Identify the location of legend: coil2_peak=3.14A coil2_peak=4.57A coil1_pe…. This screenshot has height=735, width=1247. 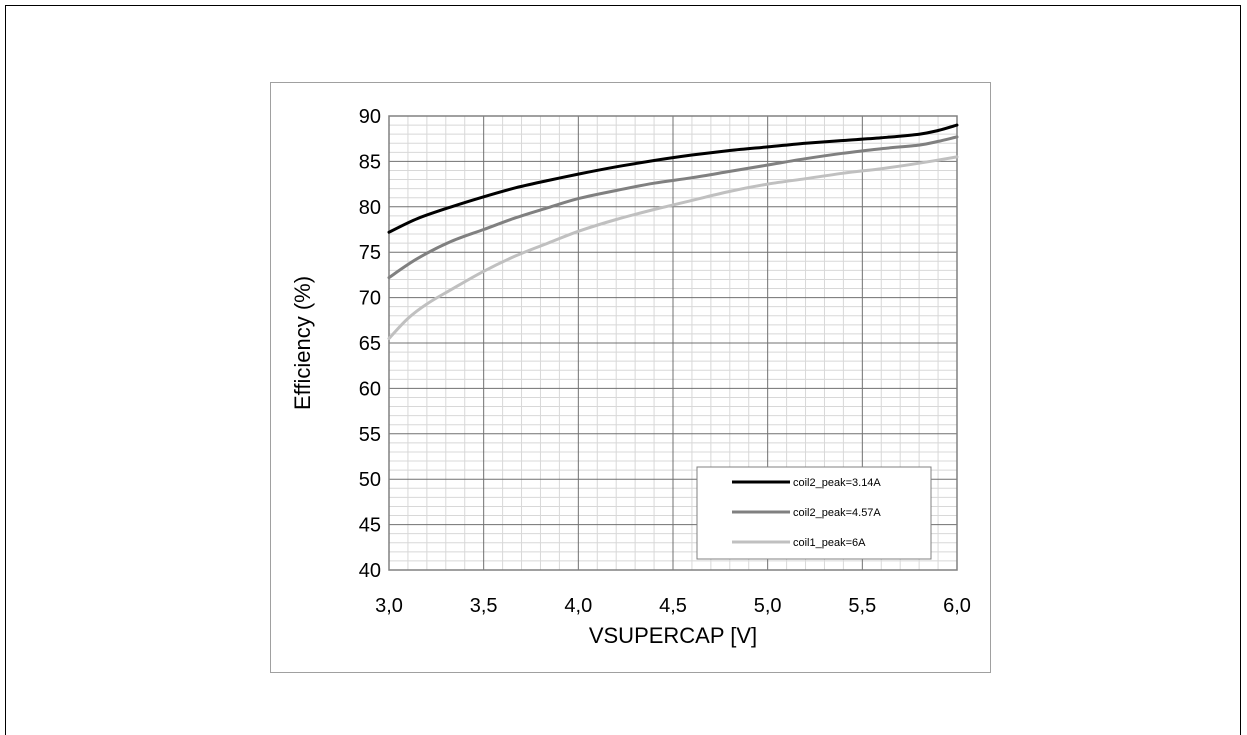
(814, 513).